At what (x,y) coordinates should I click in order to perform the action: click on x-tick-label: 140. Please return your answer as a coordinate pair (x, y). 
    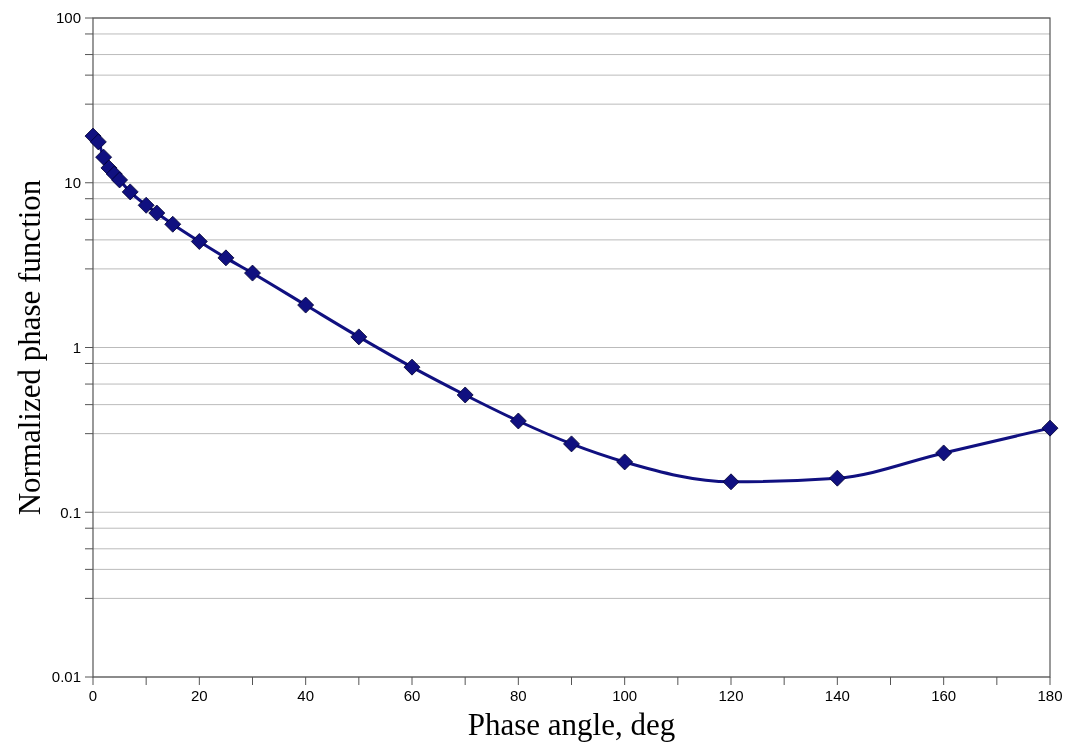
    Looking at the image, I should click on (837, 695).